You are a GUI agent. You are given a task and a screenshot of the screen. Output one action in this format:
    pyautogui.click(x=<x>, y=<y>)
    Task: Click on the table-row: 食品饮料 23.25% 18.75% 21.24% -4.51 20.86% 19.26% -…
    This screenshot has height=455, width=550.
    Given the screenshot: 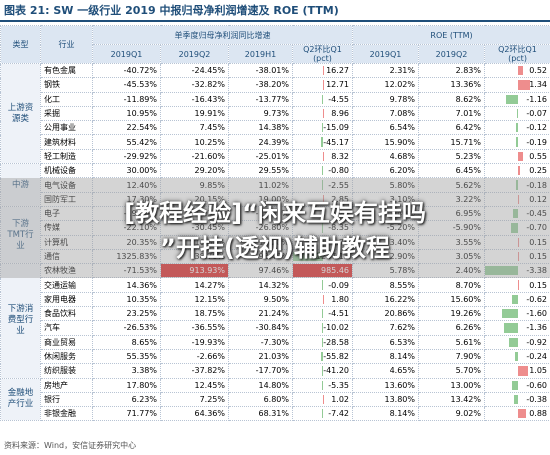 What is the action you would take?
    pyautogui.click(x=275, y=314)
    